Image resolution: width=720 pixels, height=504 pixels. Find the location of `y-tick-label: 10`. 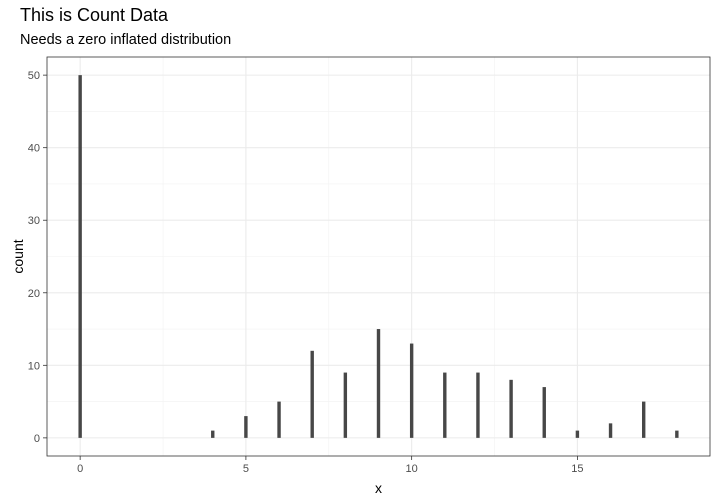

y-tick-label: 10 is located at coordinates (34, 366).